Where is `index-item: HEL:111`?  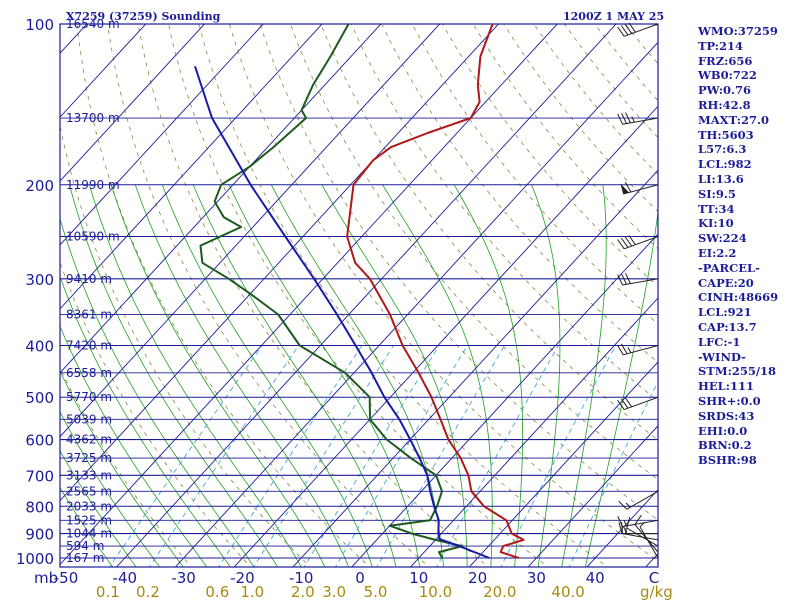 index-item: HEL:111 is located at coordinates (726, 386).